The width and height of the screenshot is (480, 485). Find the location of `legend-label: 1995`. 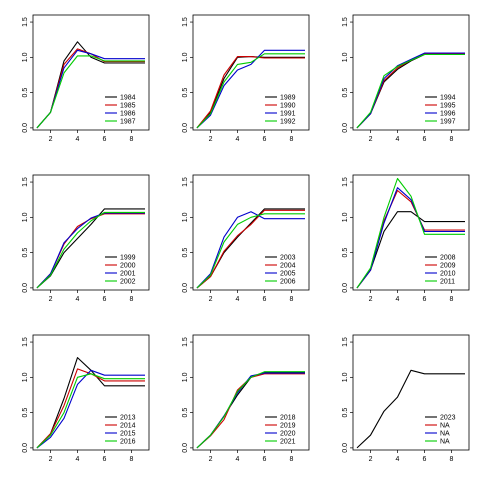

legend-label: 1995 is located at coordinates (448, 106).